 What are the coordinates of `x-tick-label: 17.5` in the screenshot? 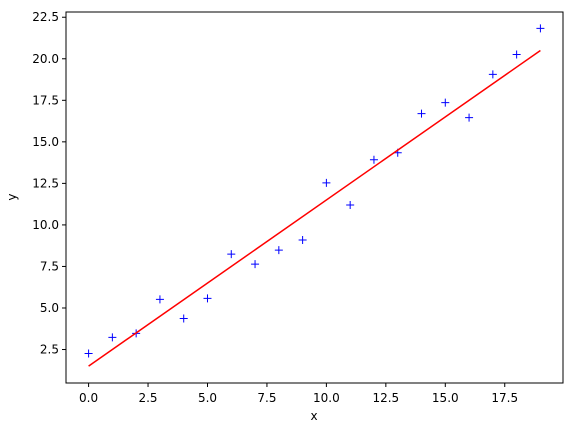 It's located at (504, 398).